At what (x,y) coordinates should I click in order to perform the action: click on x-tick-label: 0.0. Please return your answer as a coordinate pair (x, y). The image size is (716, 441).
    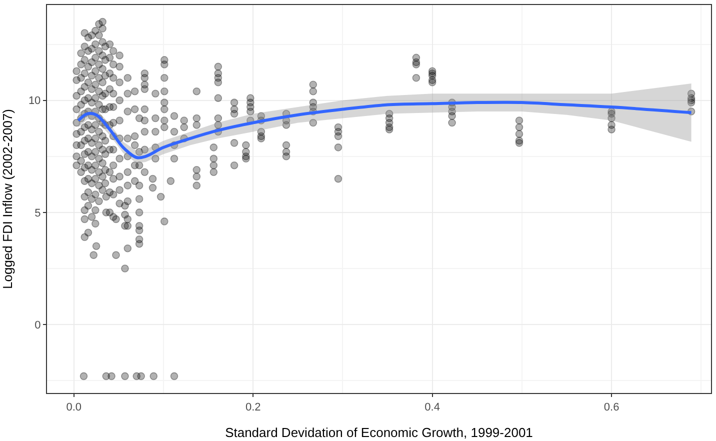
    Looking at the image, I should click on (74, 407).